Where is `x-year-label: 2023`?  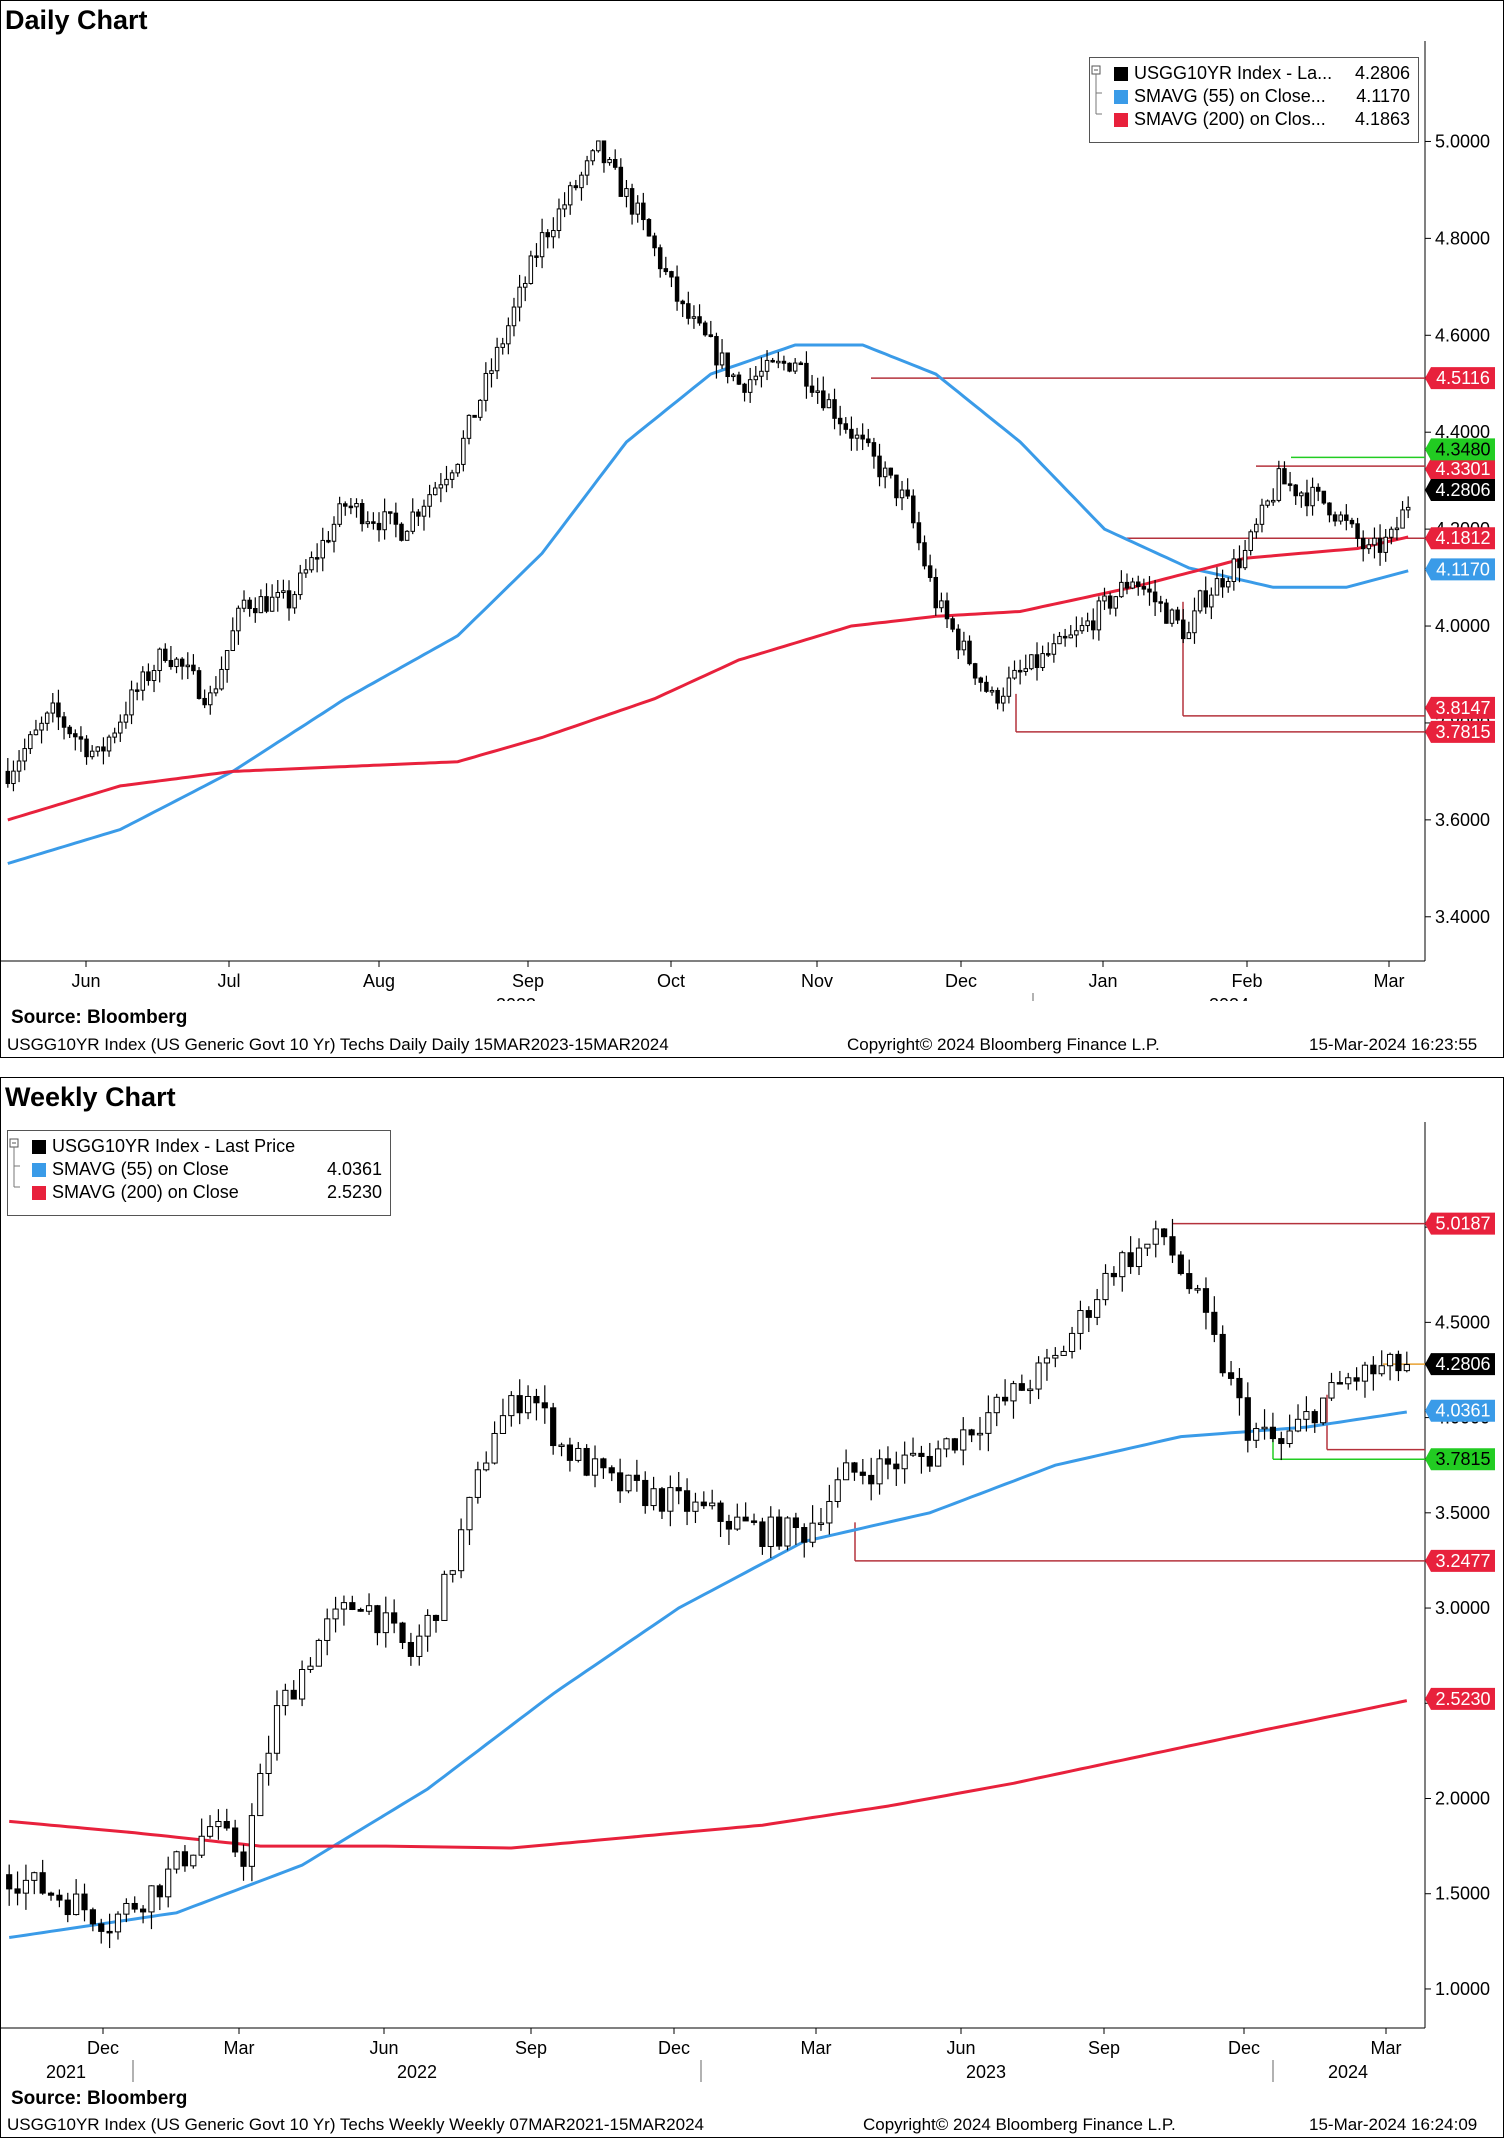
x-year-label: 2023 is located at coordinates (986, 2072).